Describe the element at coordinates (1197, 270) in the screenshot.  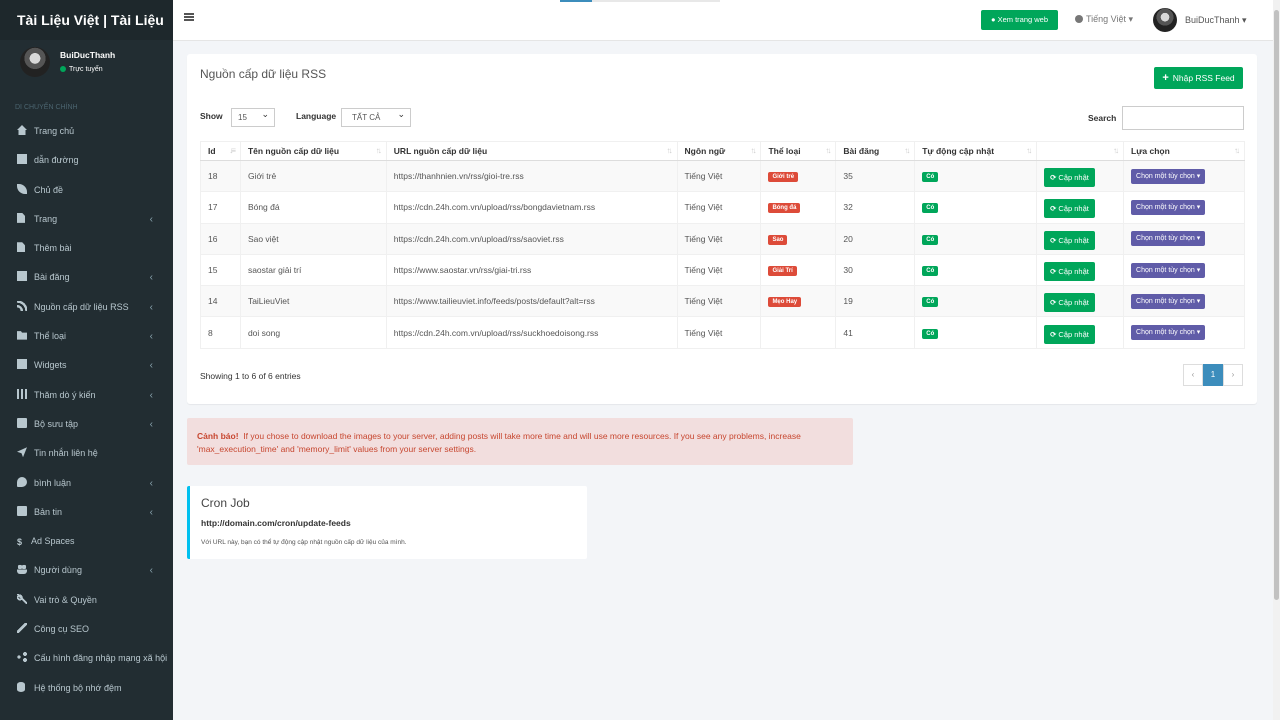
I see `caret-down-icon: ▾` at that location.